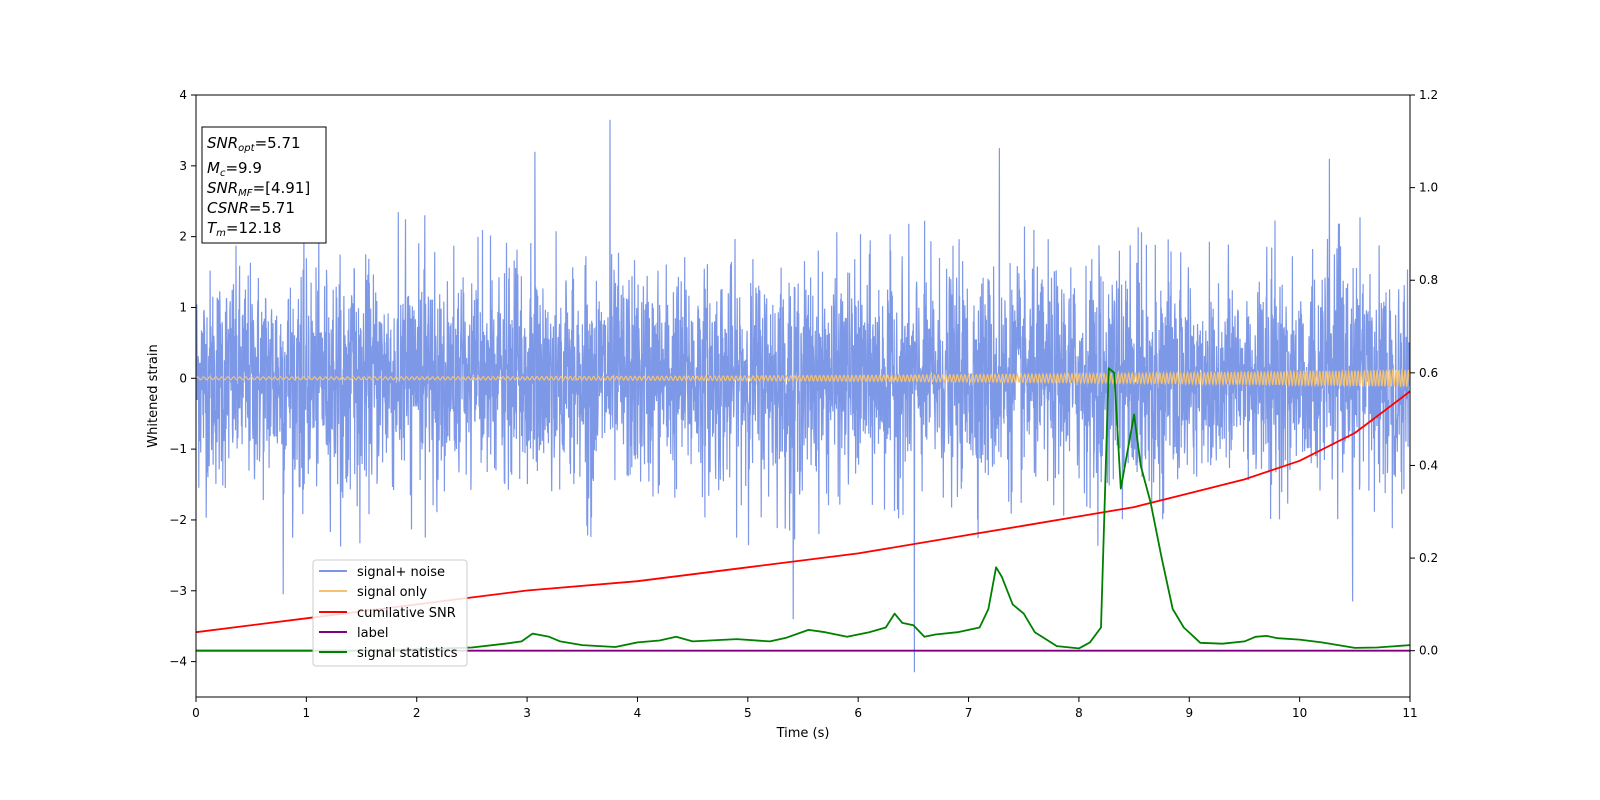  Describe the element at coordinates (258, 189) in the screenshot. I see `info-snr-mf: SNRMF=[4.91]` at that location.